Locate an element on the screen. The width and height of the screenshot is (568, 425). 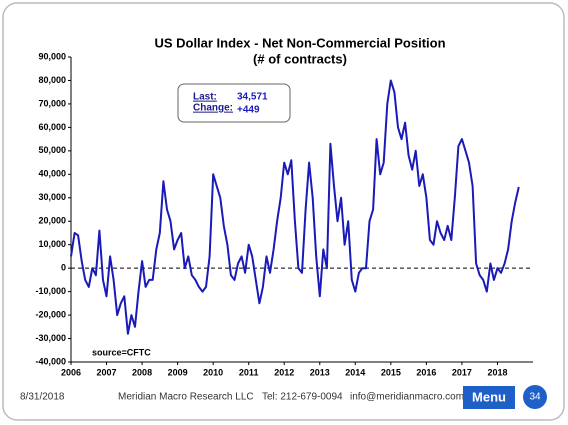
x-tick-label: 2013 is located at coordinates (320, 372).